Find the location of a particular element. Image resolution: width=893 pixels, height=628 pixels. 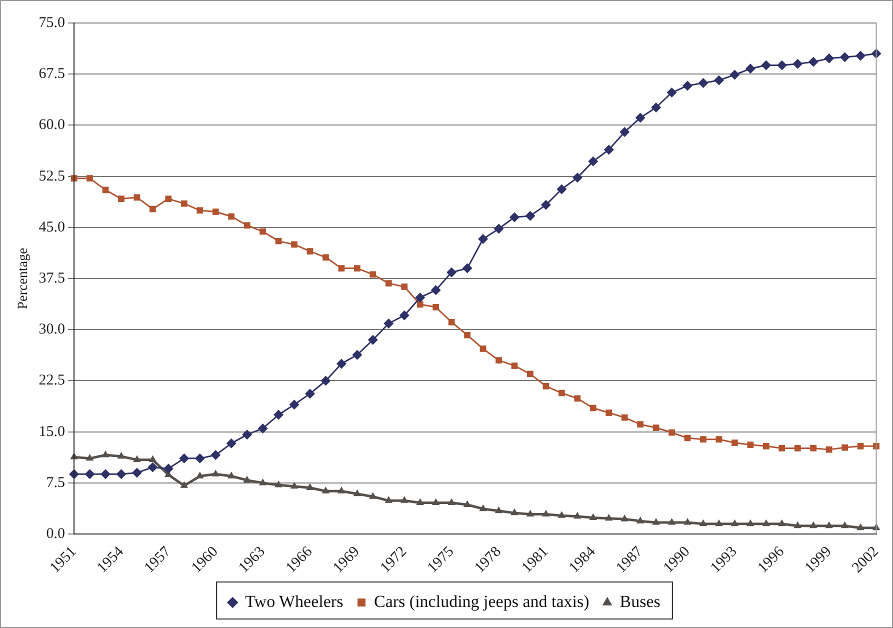

x-tick-label: 1963 is located at coordinates (252, 560).